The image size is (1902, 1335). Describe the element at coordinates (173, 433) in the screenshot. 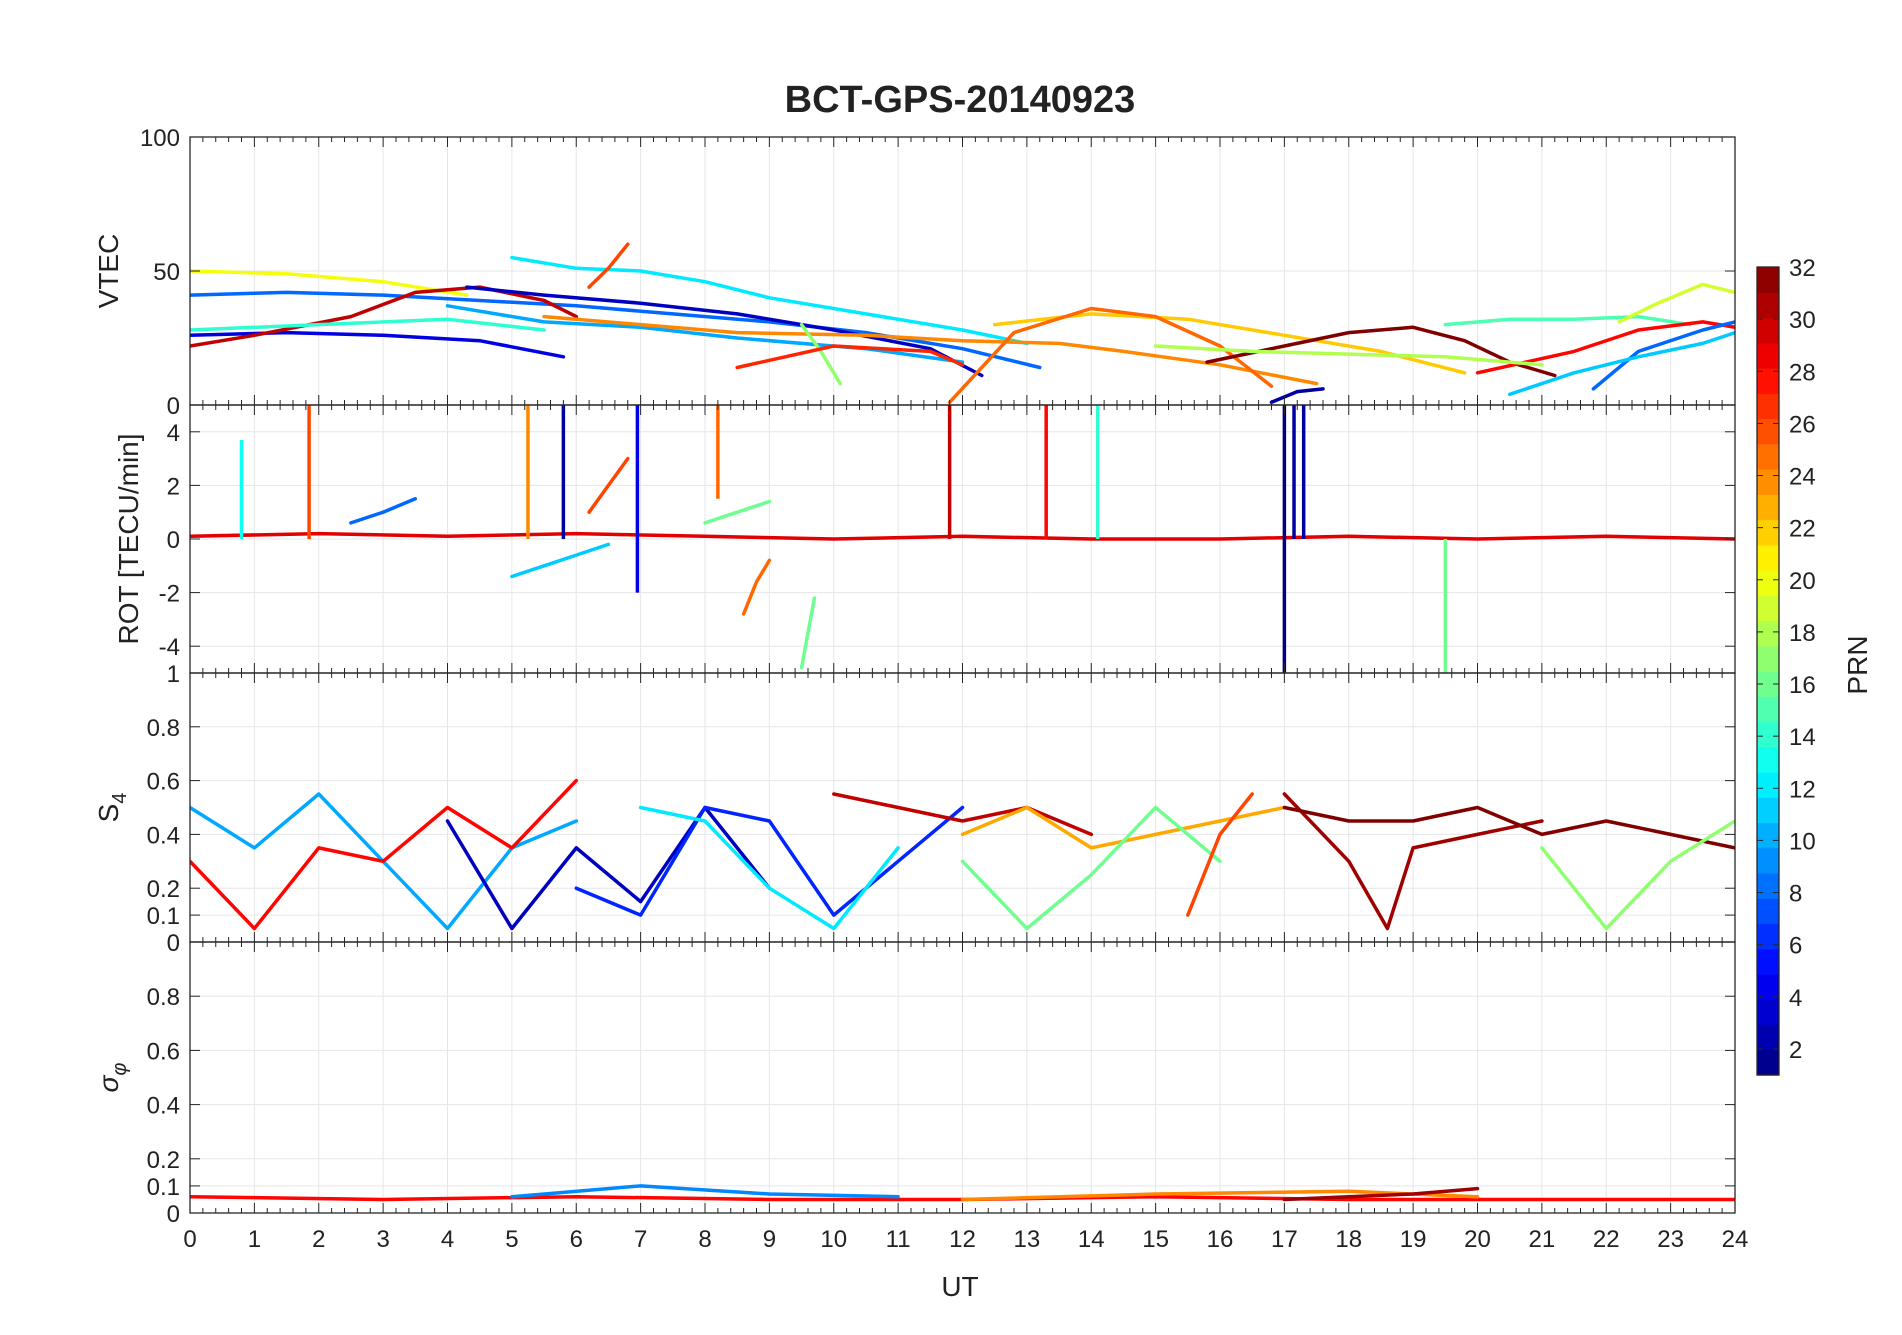

I see `y-tick-label: 4` at that location.